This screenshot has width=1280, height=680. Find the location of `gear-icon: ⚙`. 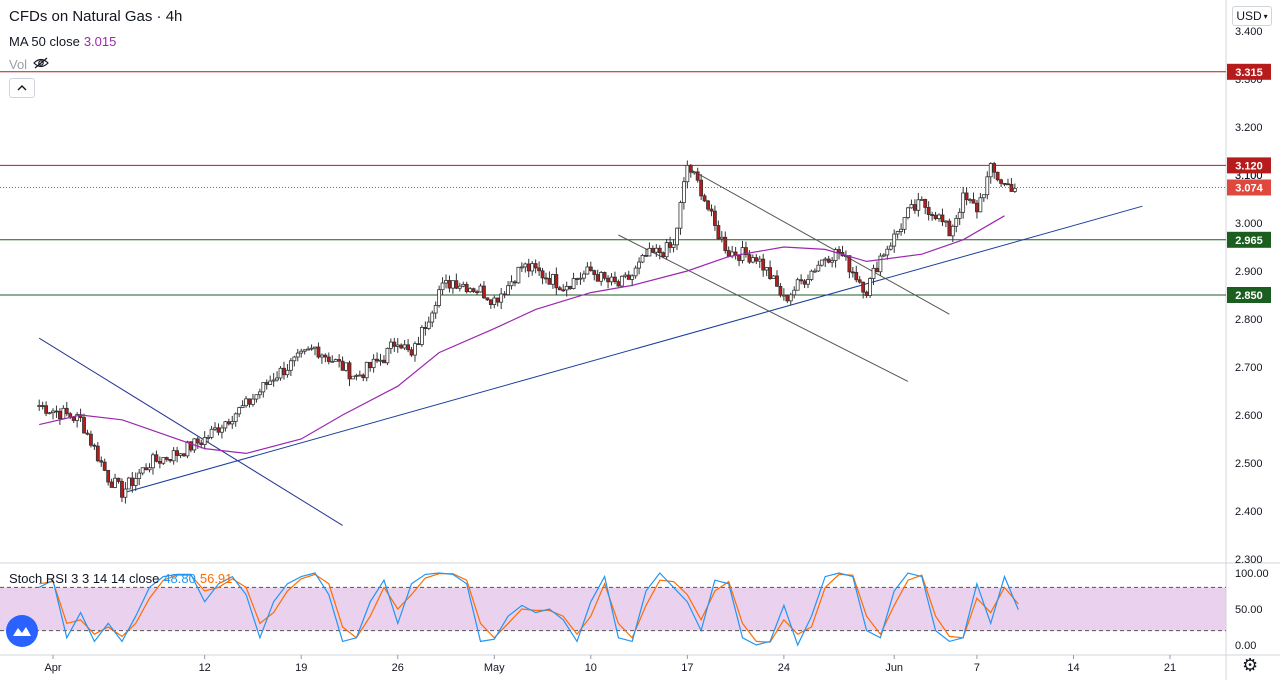

gear-icon: ⚙ is located at coordinates (1250, 665).